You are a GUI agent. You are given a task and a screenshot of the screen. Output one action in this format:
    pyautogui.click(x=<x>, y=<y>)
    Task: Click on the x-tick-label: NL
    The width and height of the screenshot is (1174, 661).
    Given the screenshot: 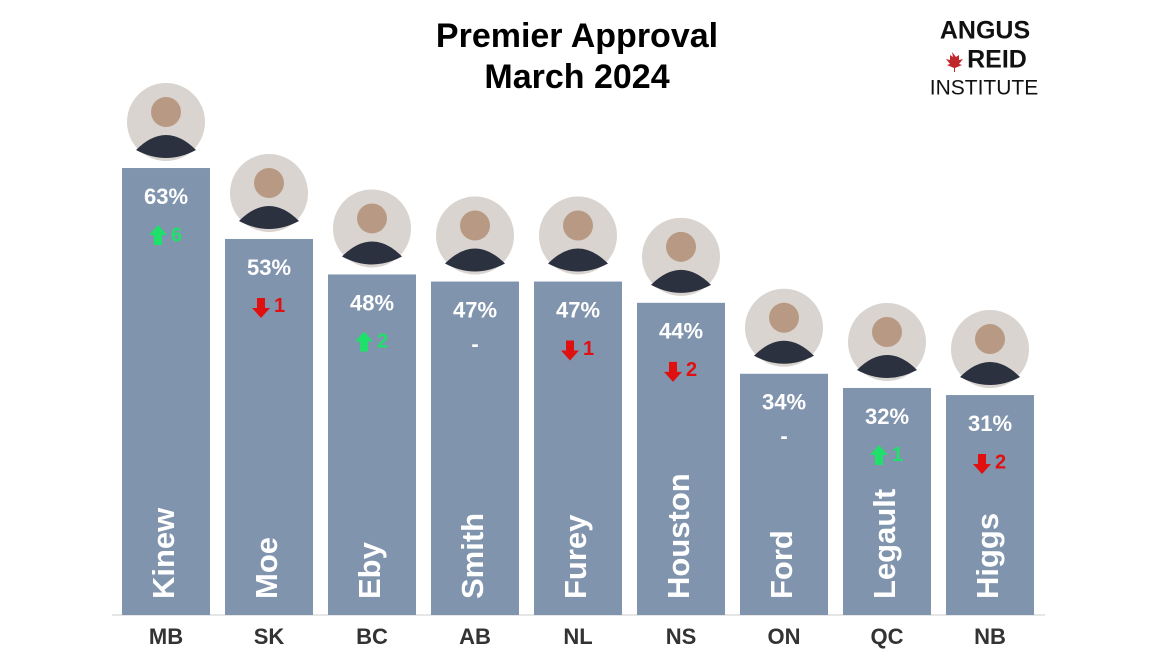 What is the action you would take?
    pyautogui.click(x=577, y=636)
    